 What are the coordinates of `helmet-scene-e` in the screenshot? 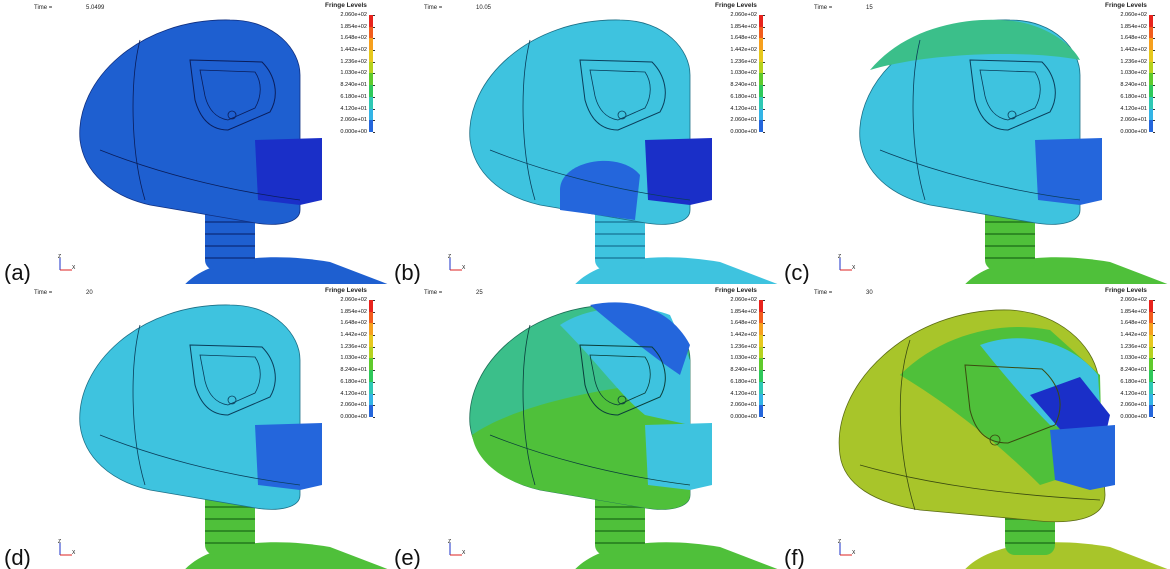 It's located at (623, 435).